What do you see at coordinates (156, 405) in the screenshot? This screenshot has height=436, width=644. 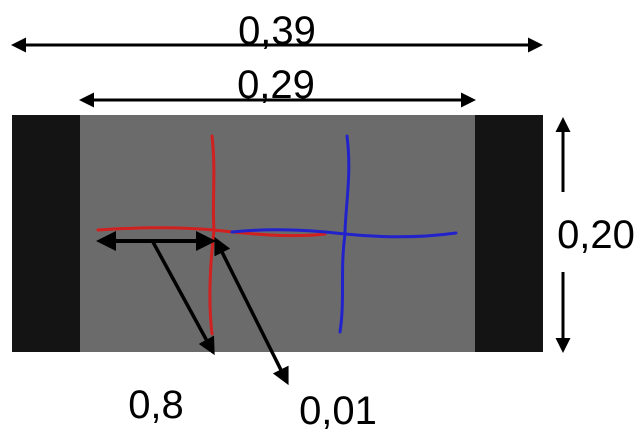 I see `marker-length-label: 0,8` at bounding box center [156, 405].